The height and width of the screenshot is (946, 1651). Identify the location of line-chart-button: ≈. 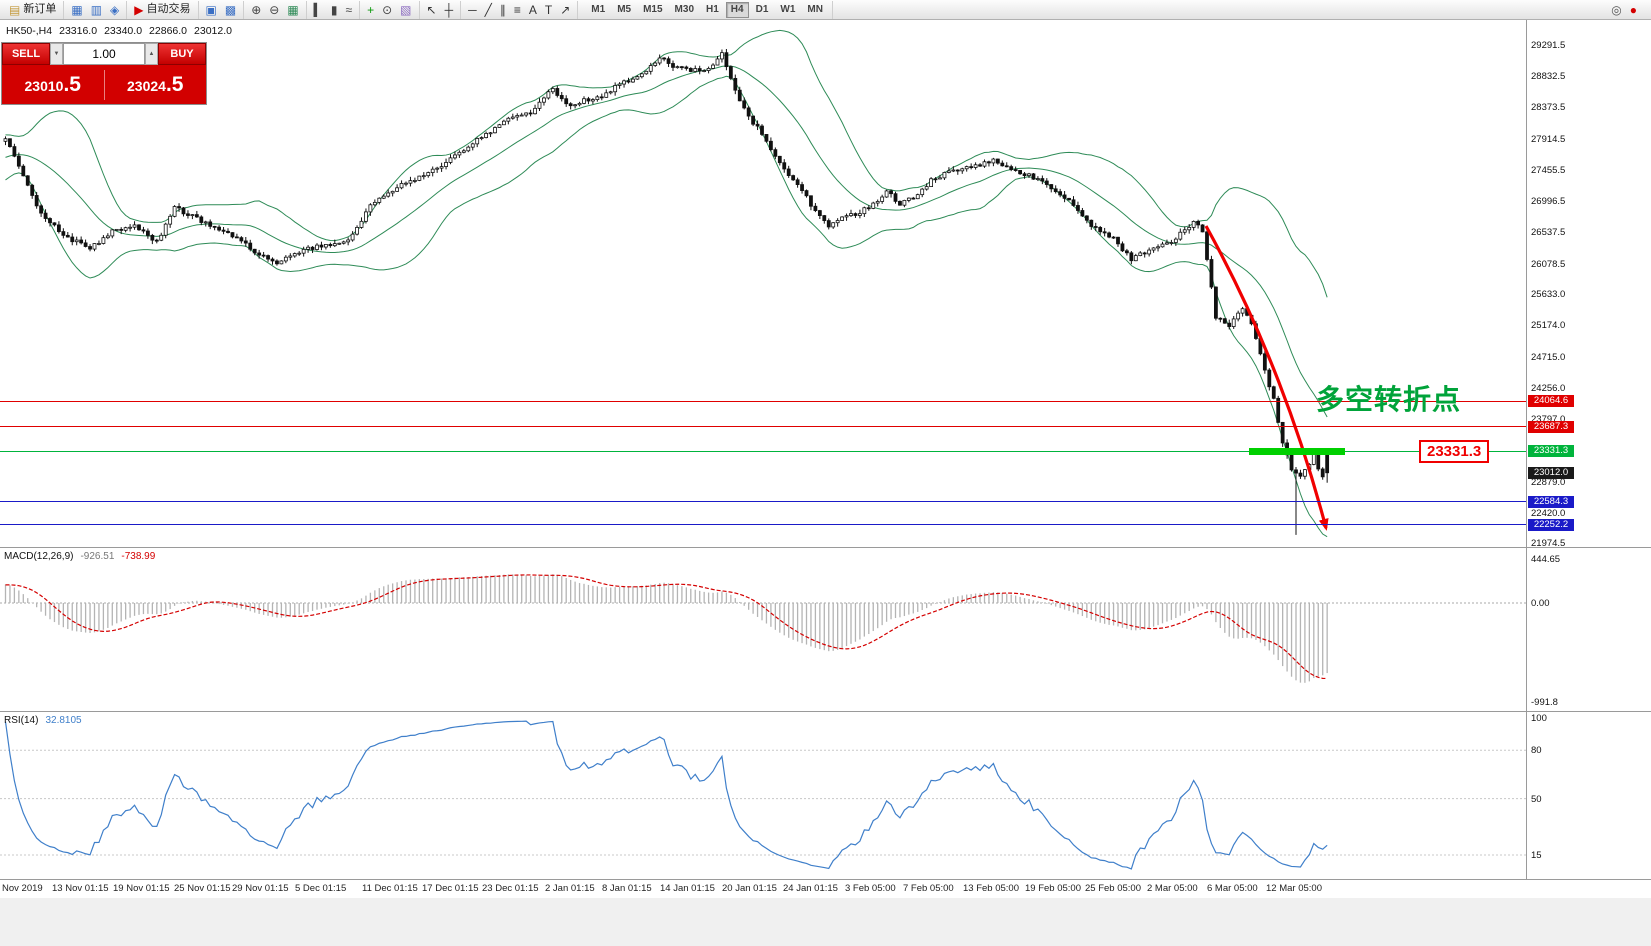
(349, 9).